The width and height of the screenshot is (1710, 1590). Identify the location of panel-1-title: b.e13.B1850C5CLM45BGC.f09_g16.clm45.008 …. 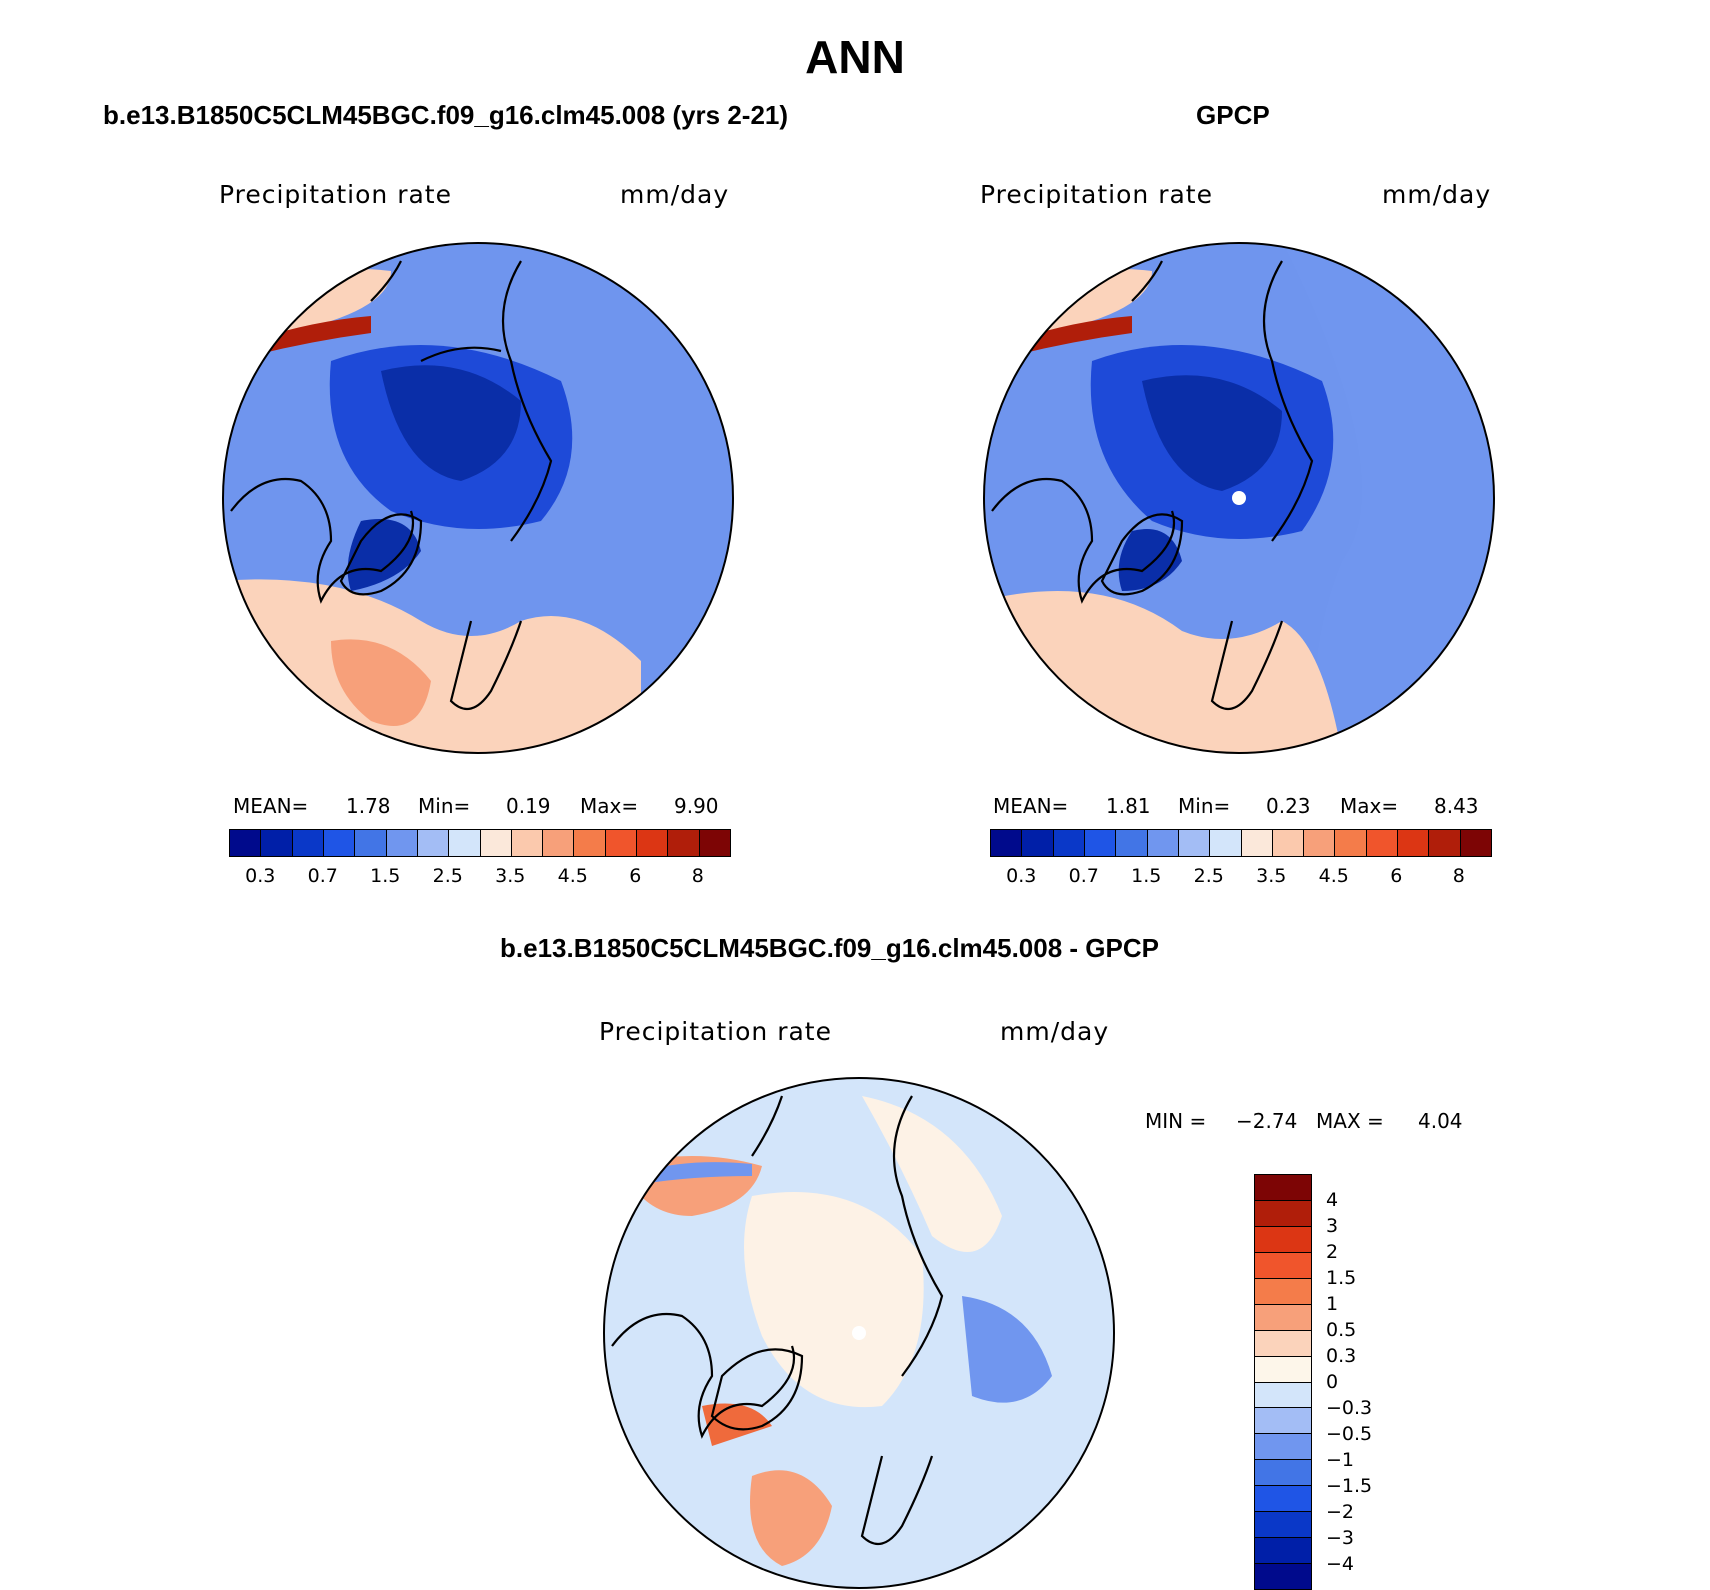
(446, 115).